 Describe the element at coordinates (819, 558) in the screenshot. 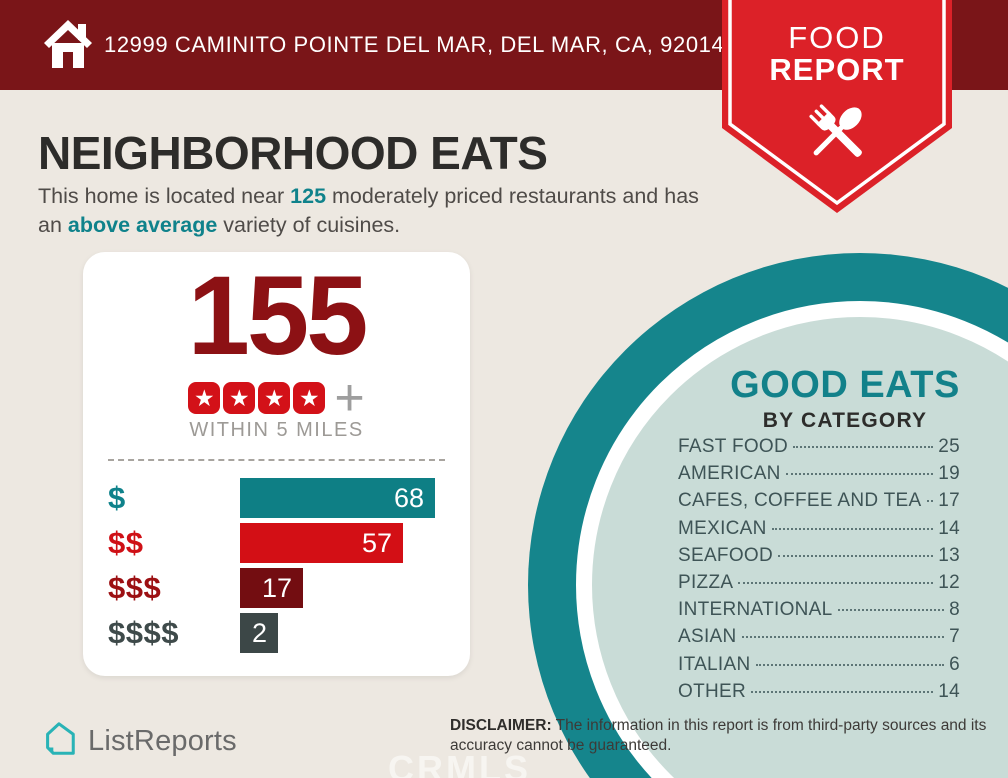

I see `category-row: SEAFOOD 13` at that location.